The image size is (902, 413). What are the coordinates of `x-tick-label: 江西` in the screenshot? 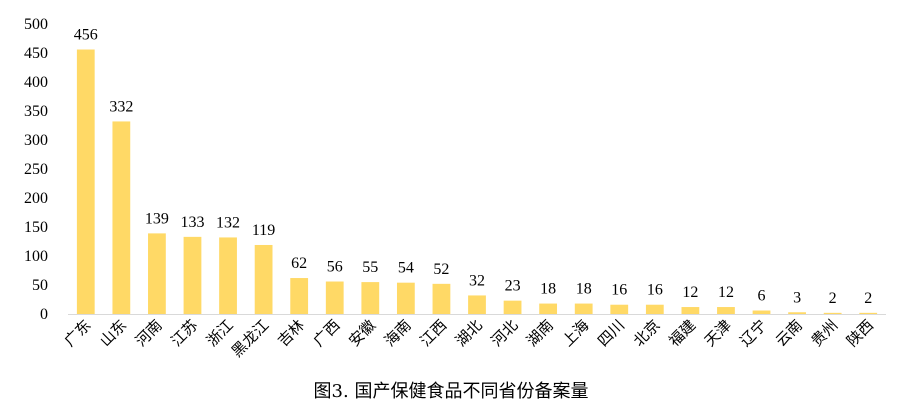 It's located at (433, 333).